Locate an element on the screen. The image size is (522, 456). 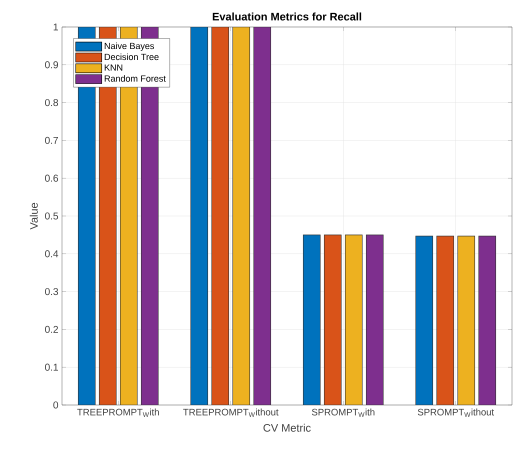
y-tick-label: 0.3 is located at coordinates (51, 292).